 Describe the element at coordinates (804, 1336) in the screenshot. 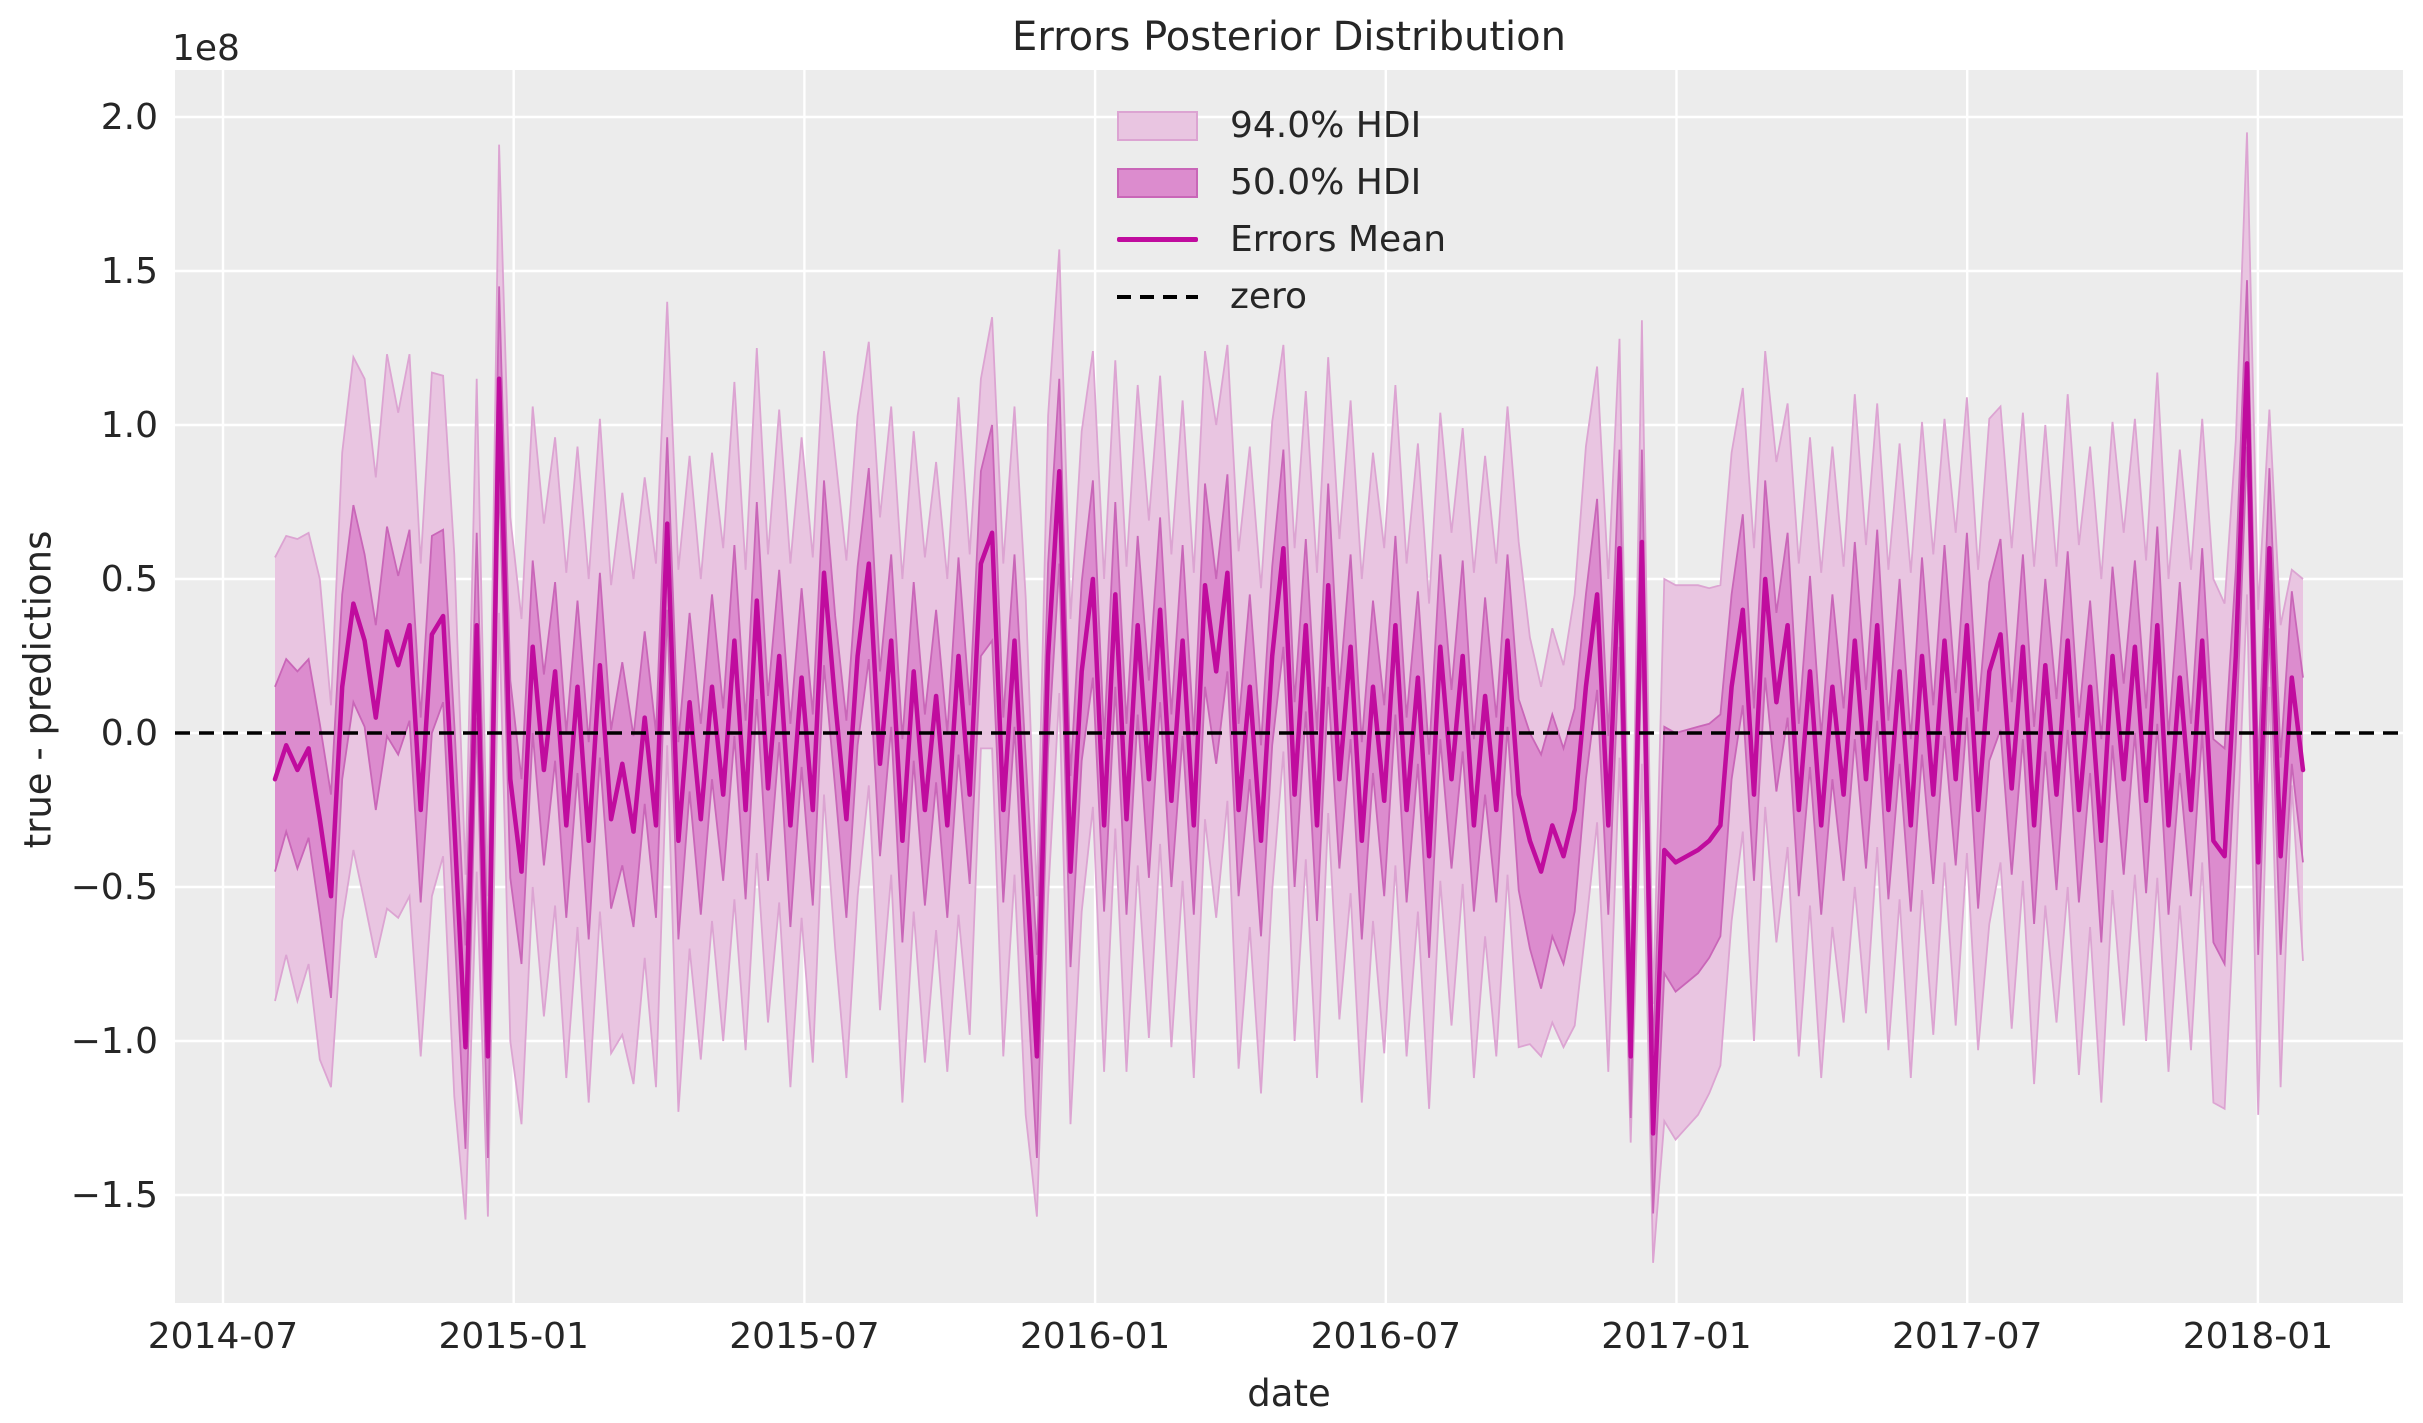

I see `x-tick-label: 2015-07` at that location.